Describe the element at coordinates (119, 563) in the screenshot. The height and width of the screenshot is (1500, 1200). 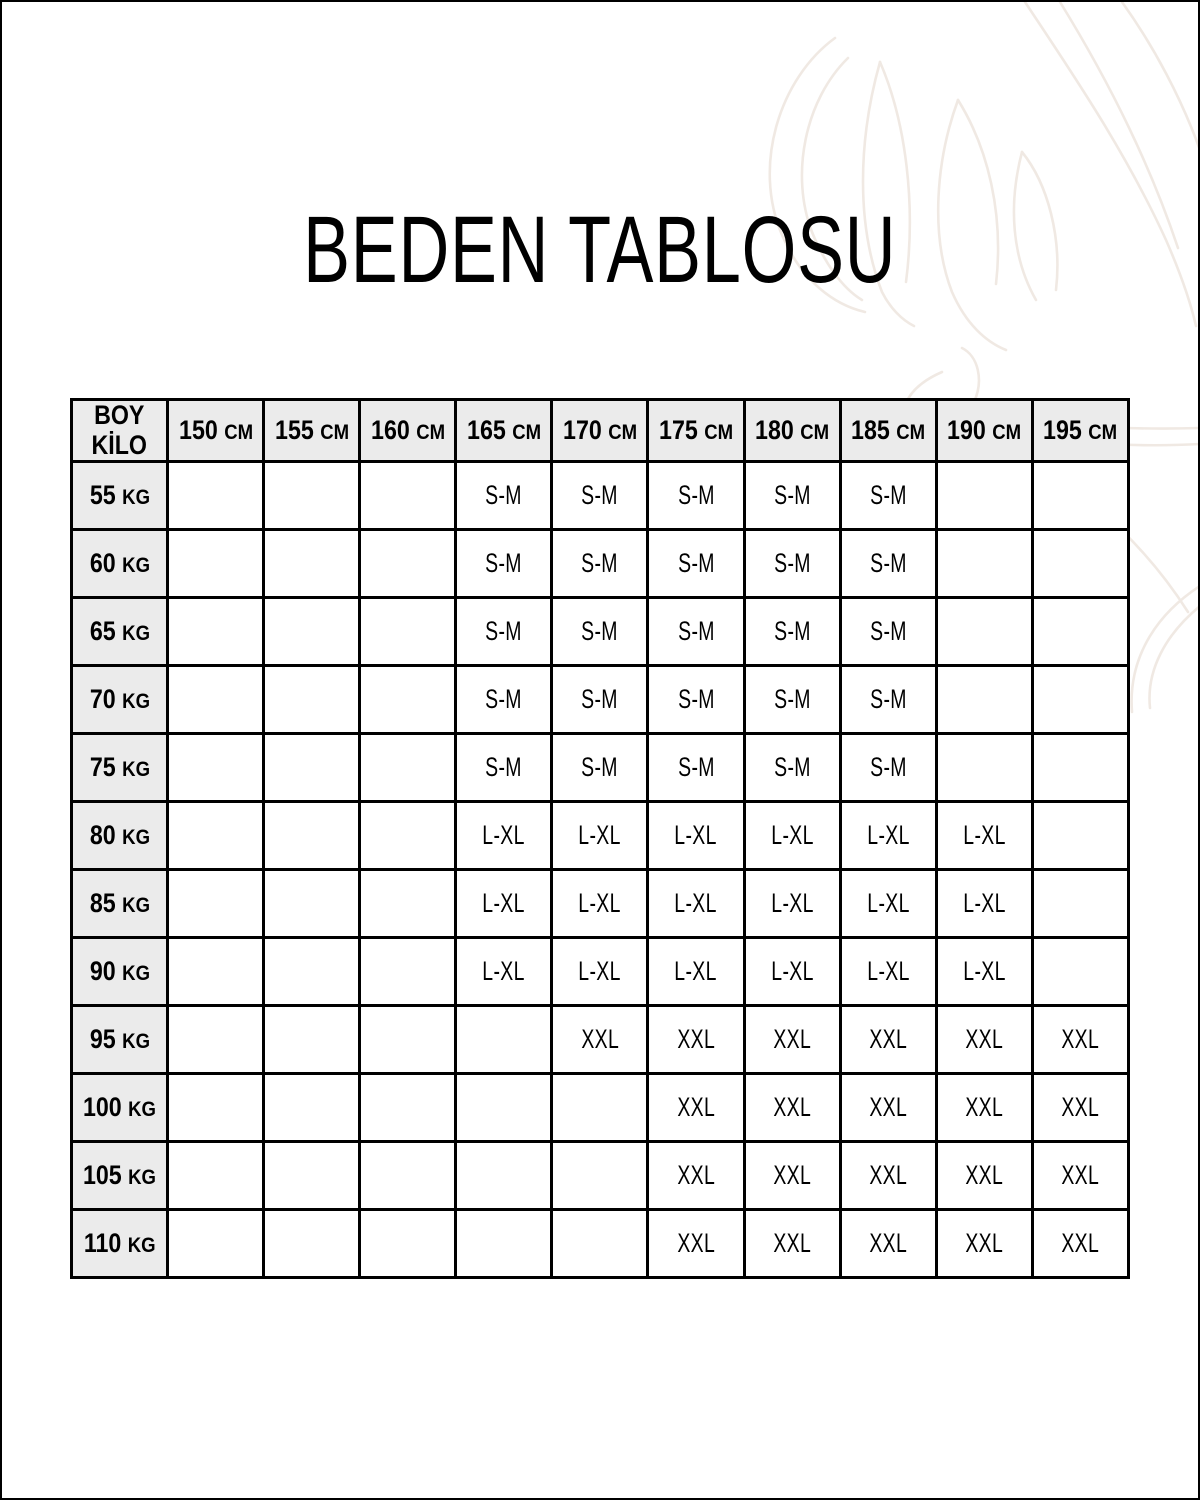
I see `row-label: 60 KG` at that location.